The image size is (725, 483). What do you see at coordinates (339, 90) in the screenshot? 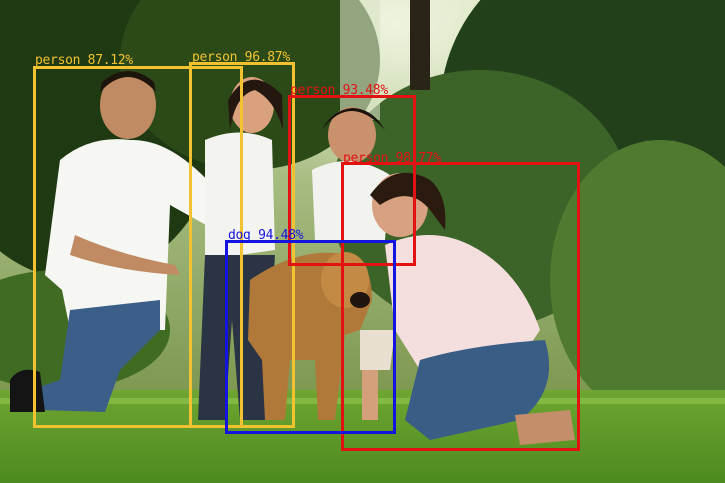
I see `detection-label-person-3: person 93.48%` at bounding box center [339, 90].